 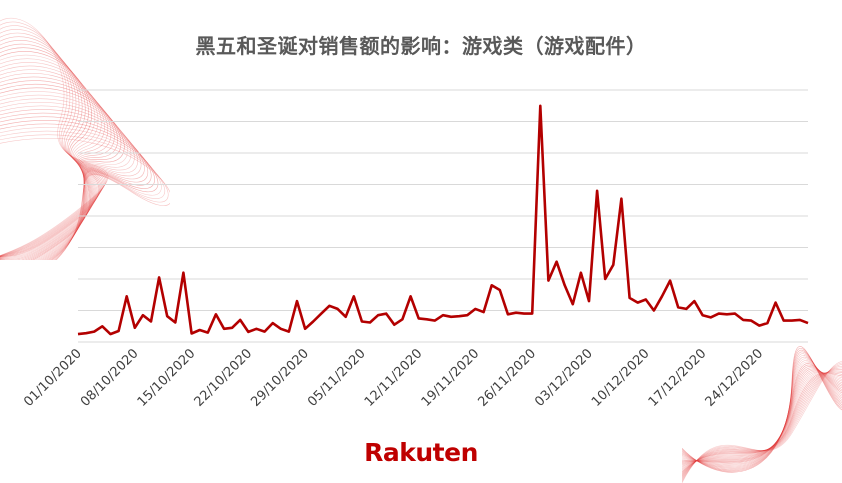 I want to click on x-tick-label: 26/11/2020, so click(x=507, y=378).